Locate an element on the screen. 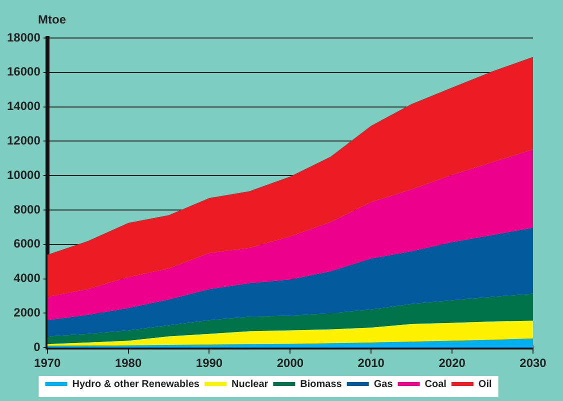  y-tick-label: 12000 is located at coordinates (23, 141).